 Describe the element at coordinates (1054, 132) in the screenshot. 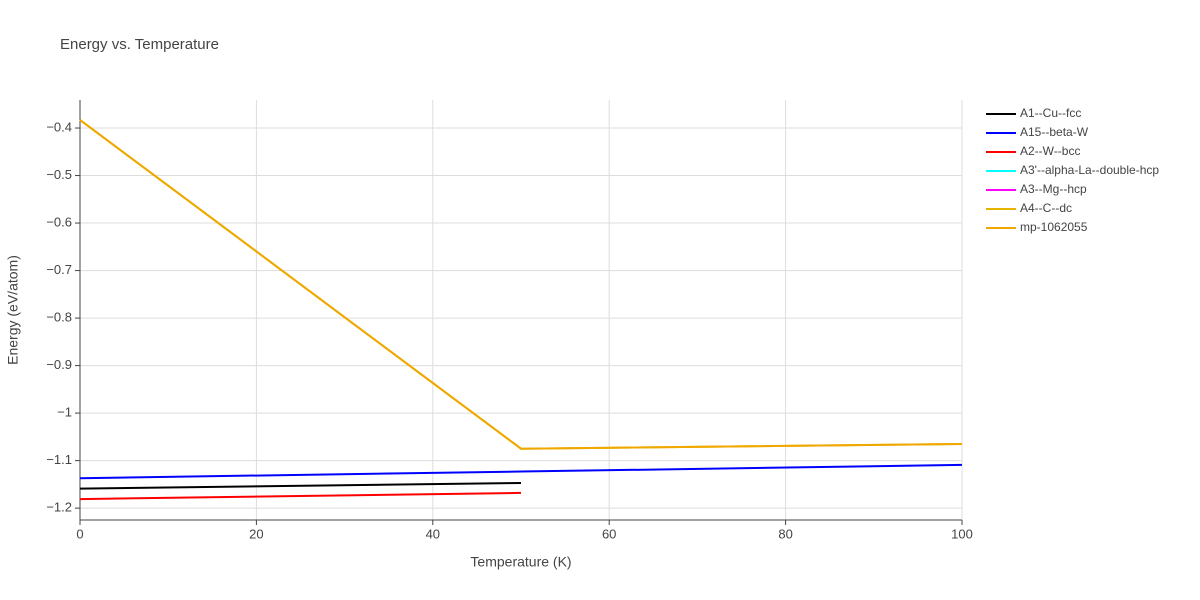

I see `legend-label: A15--beta-W` at that location.